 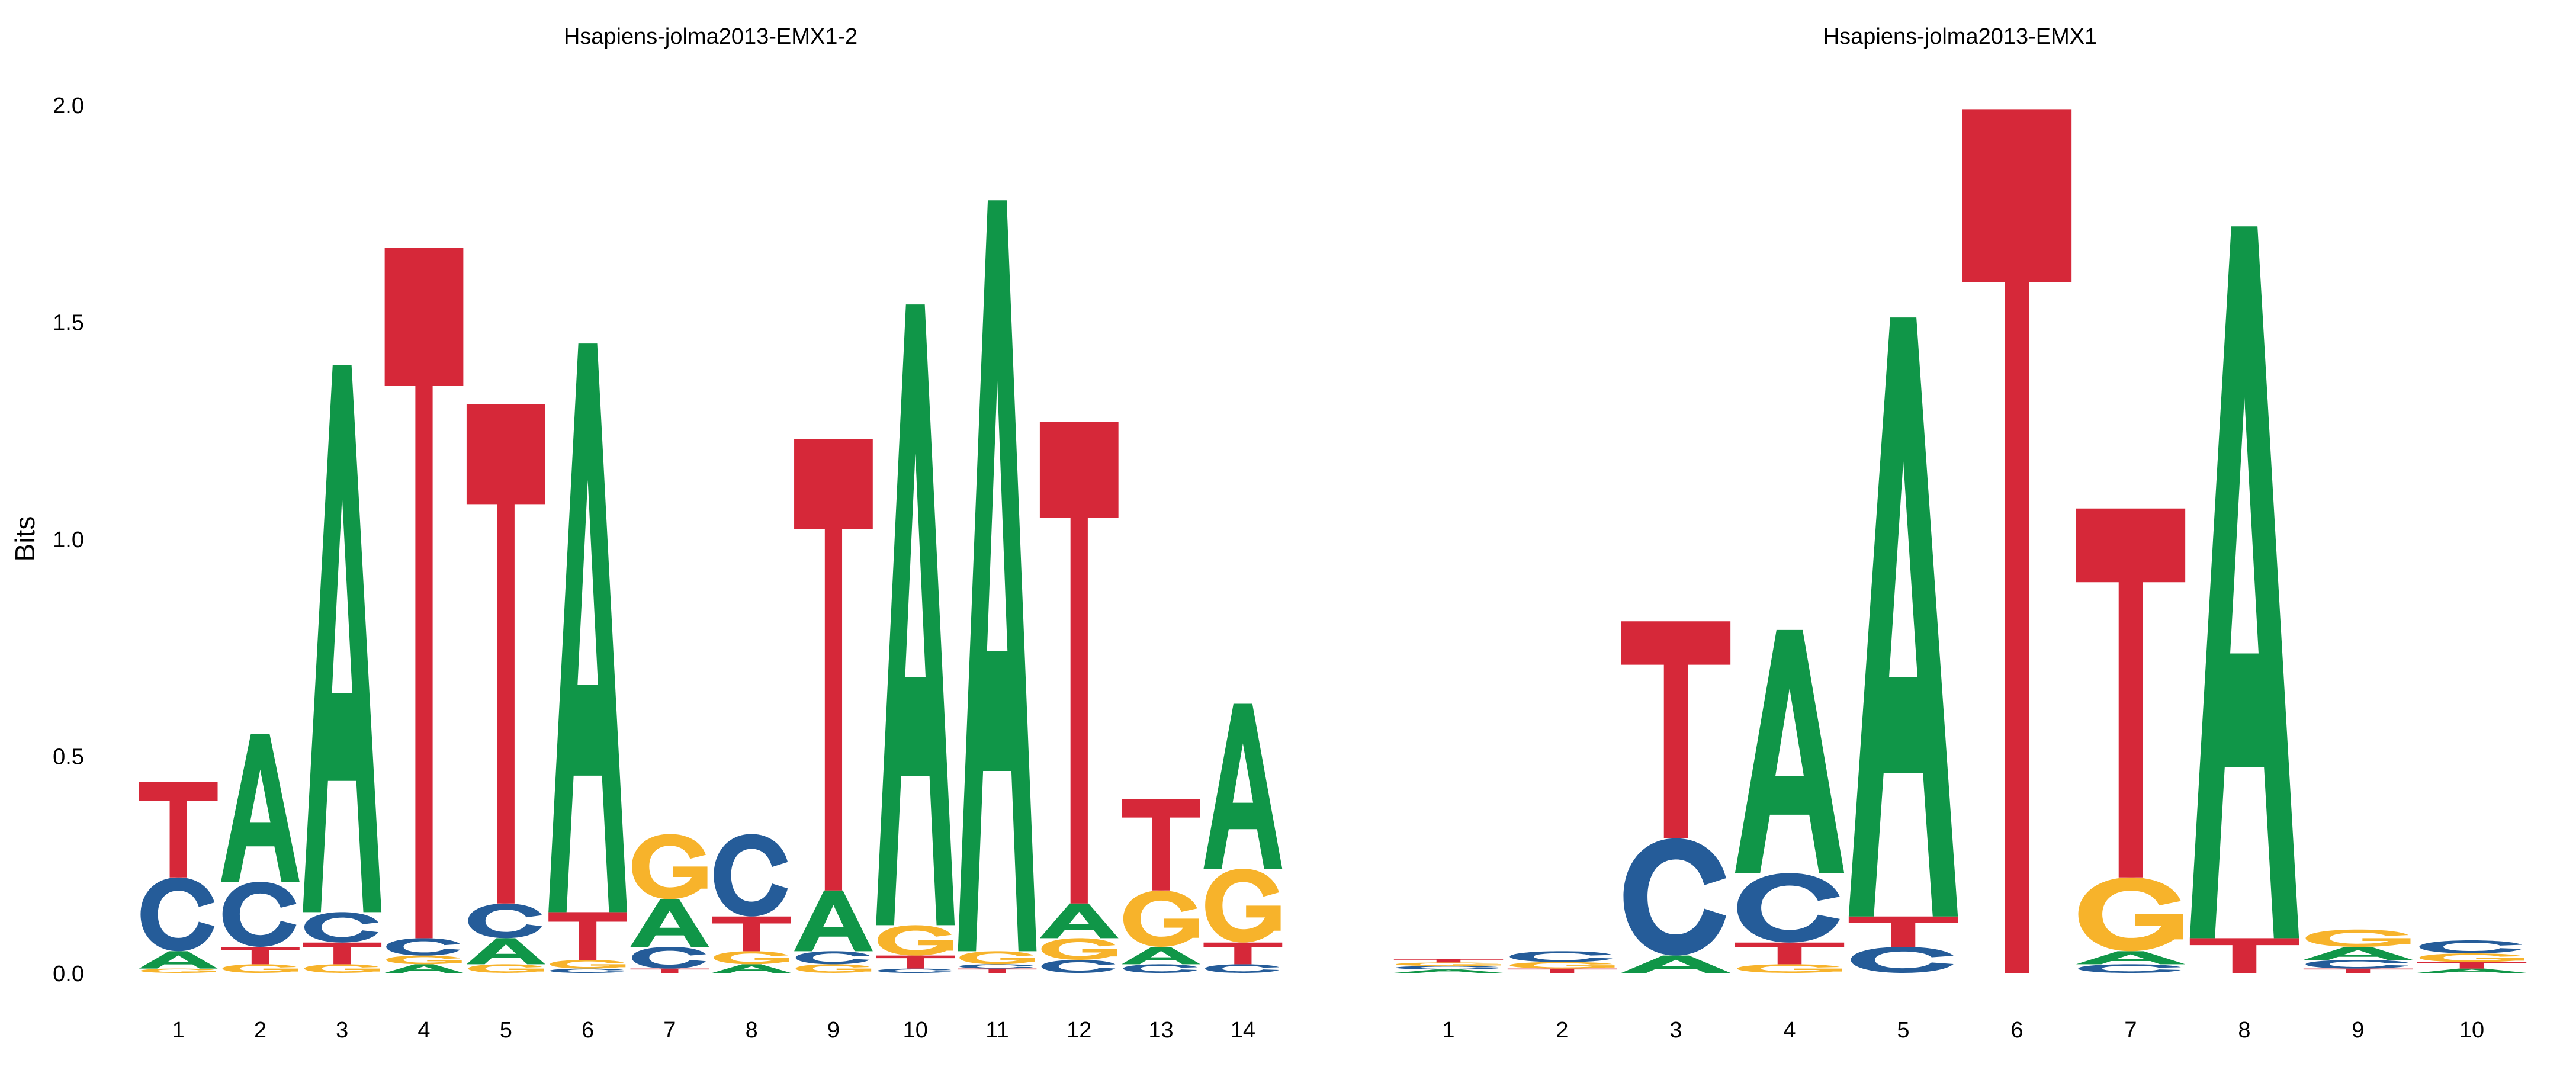 I want to click on x-tick-label: 6, so click(x=2017, y=1030).